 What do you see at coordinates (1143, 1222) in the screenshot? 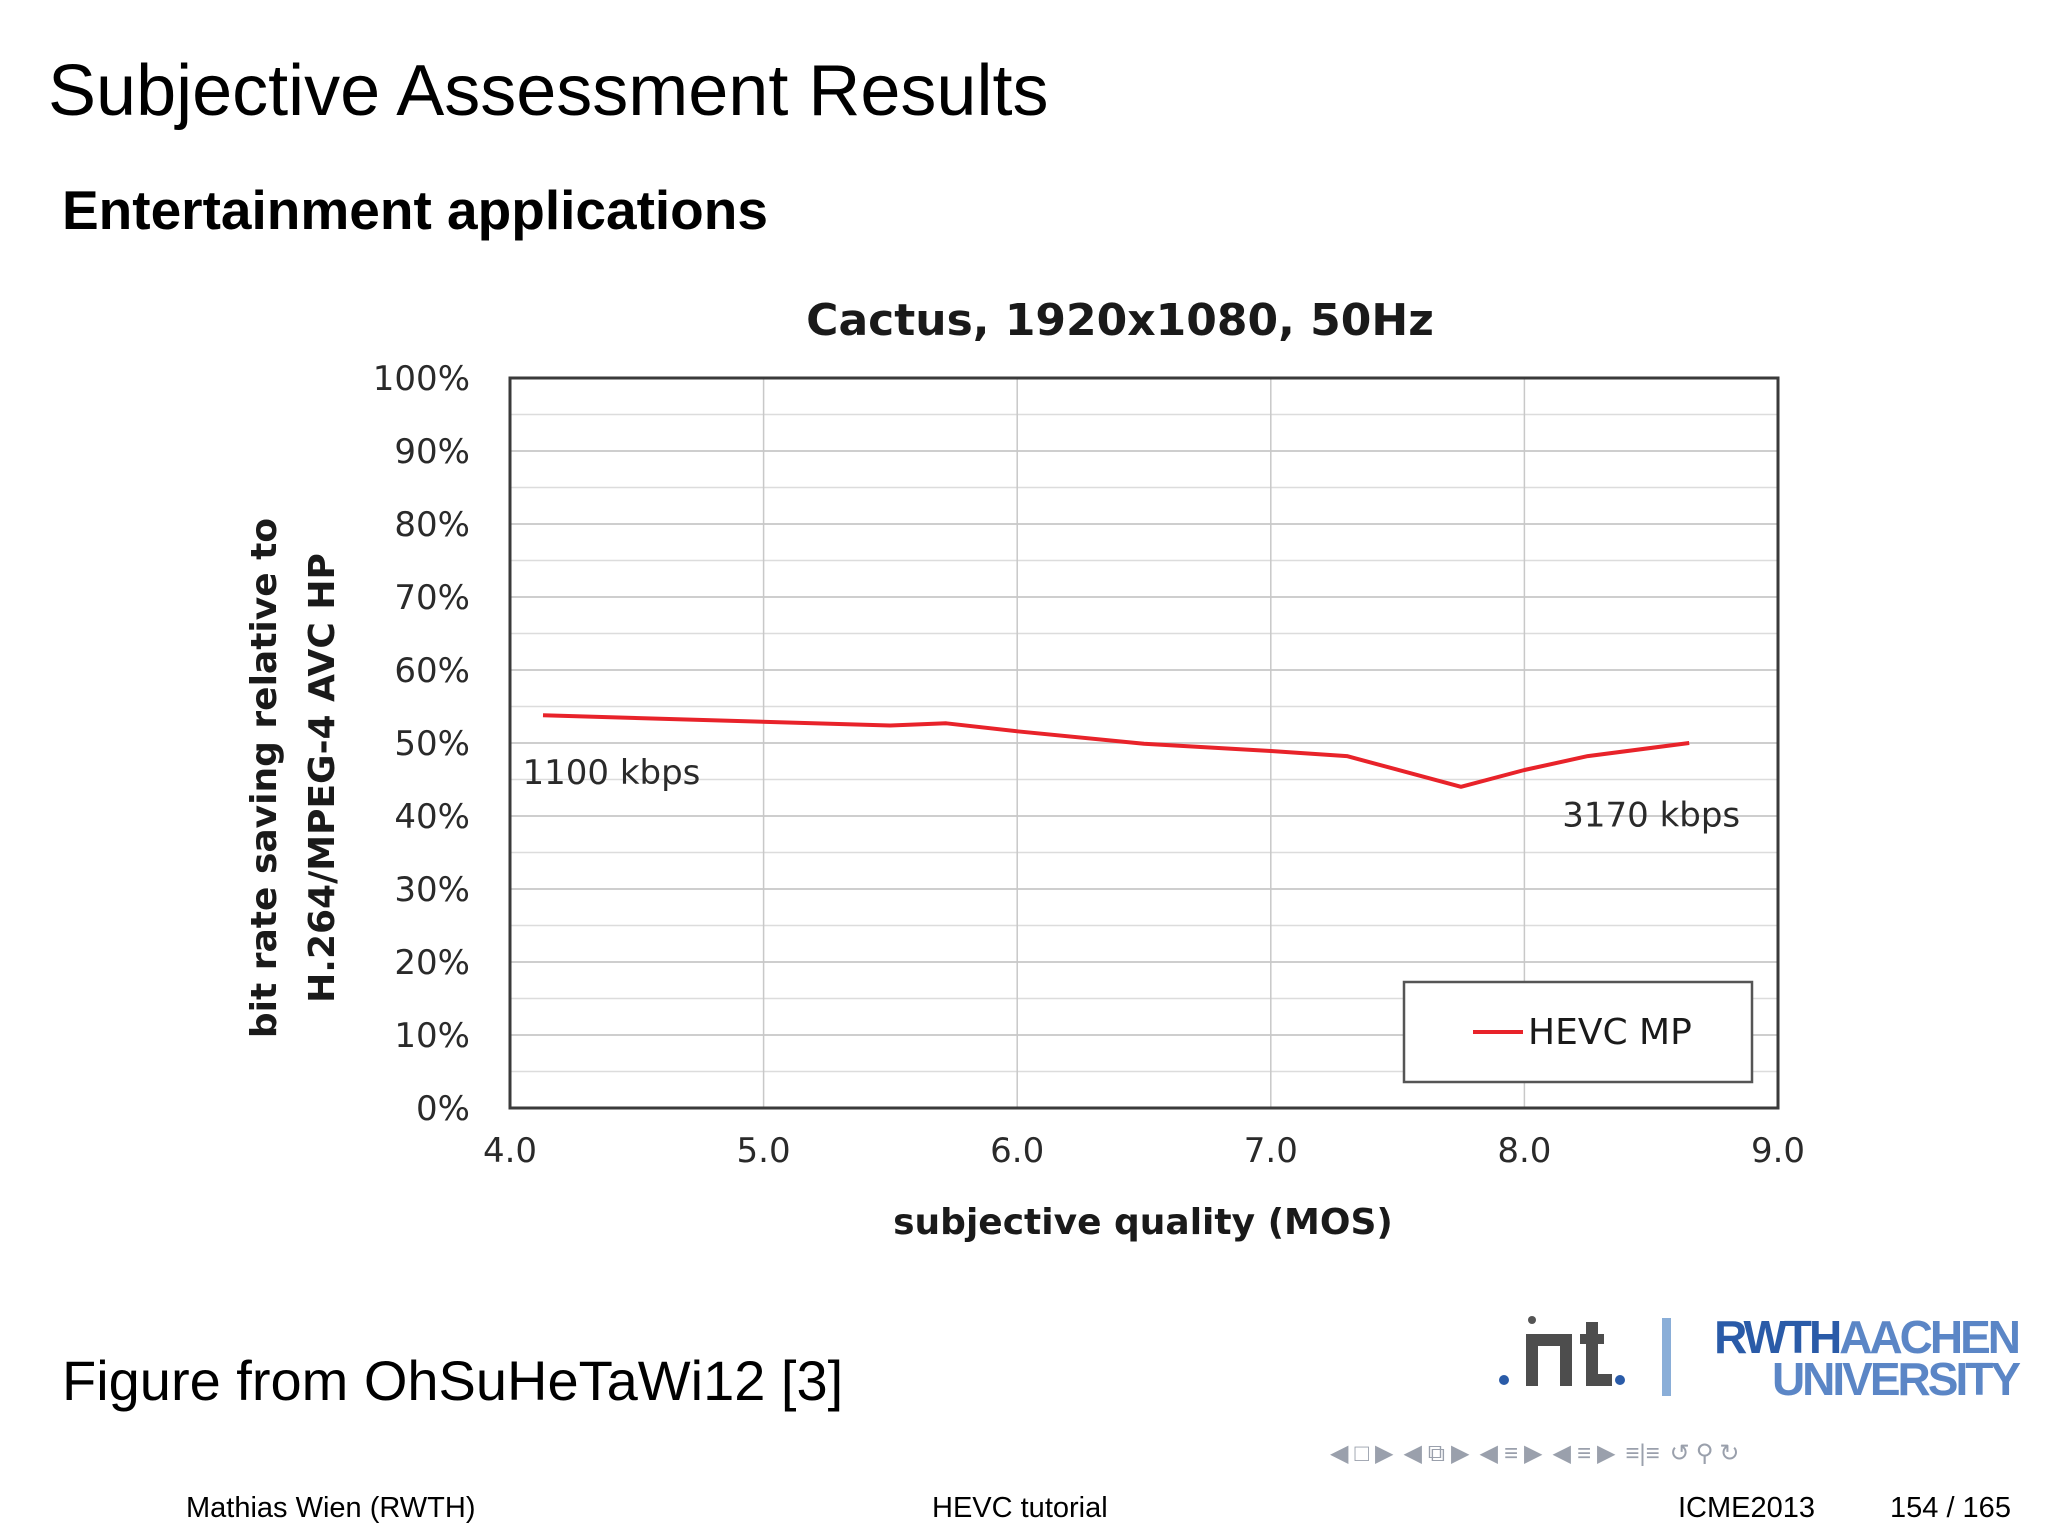
I see `x-axis-label: subjective quality (MOS)` at bounding box center [1143, 1222].